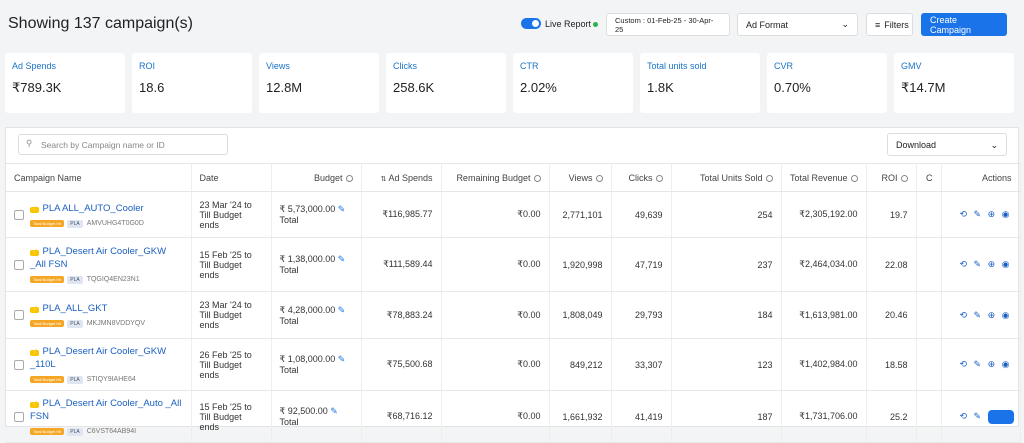 Image resolution: width=1024 pixels, height=443 pixels. Describe the element at coordinates (231, 364) in the screenshot. I see `date-cell: 26 Feb '25 to Till Budget ends` at that location.